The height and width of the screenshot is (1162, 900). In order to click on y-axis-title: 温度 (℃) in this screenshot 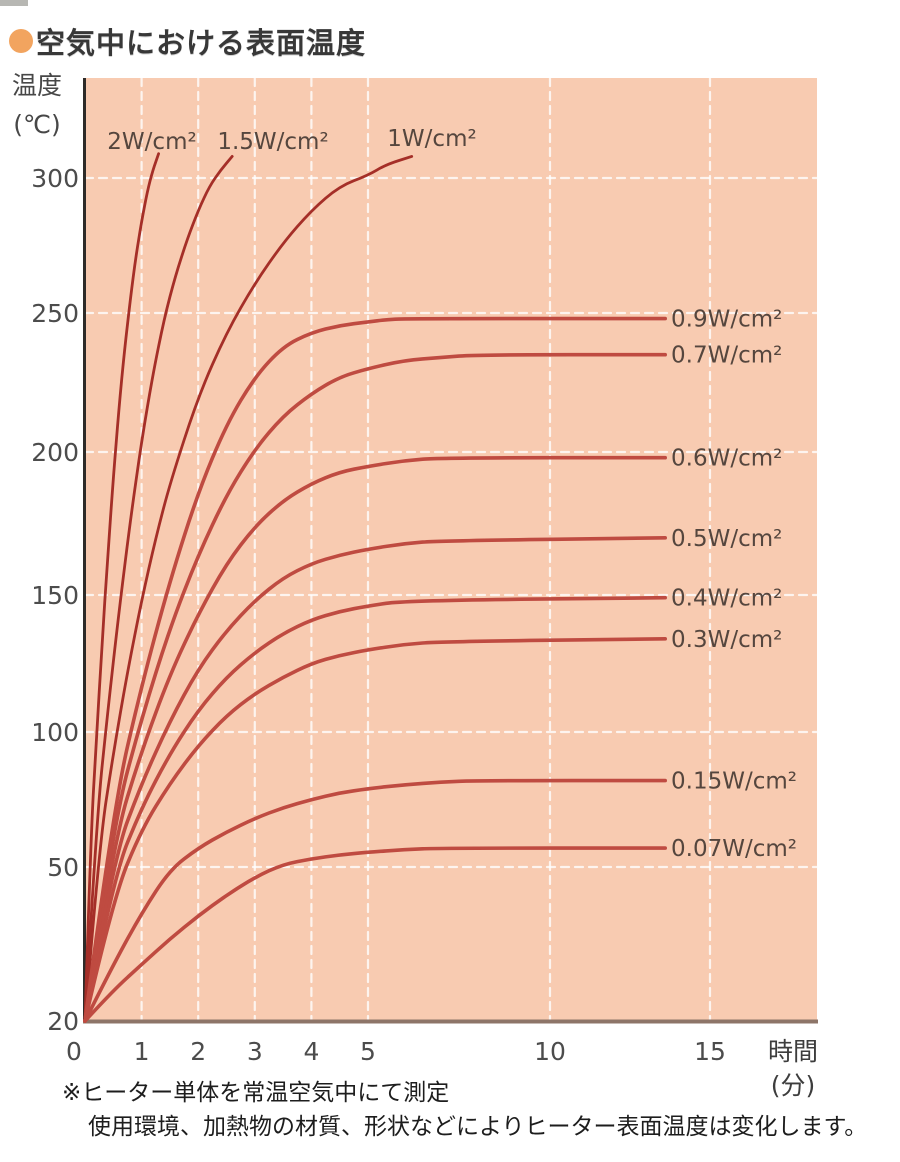, I will do `click(37, 105)`.